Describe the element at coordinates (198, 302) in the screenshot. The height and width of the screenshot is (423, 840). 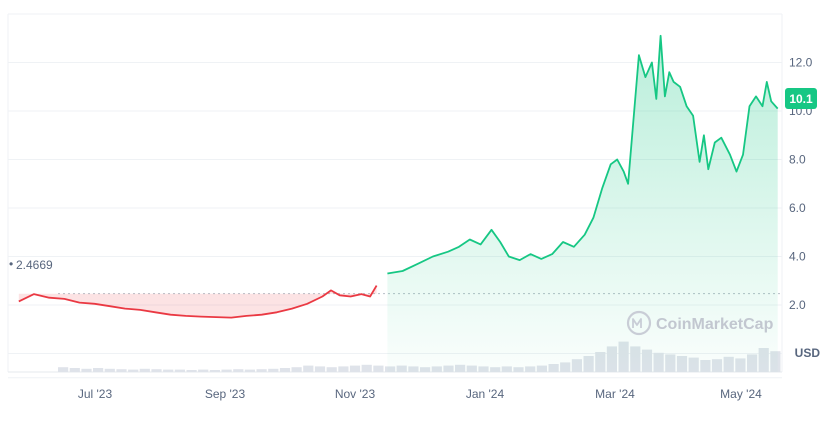
I see `price-line-down` at that location.